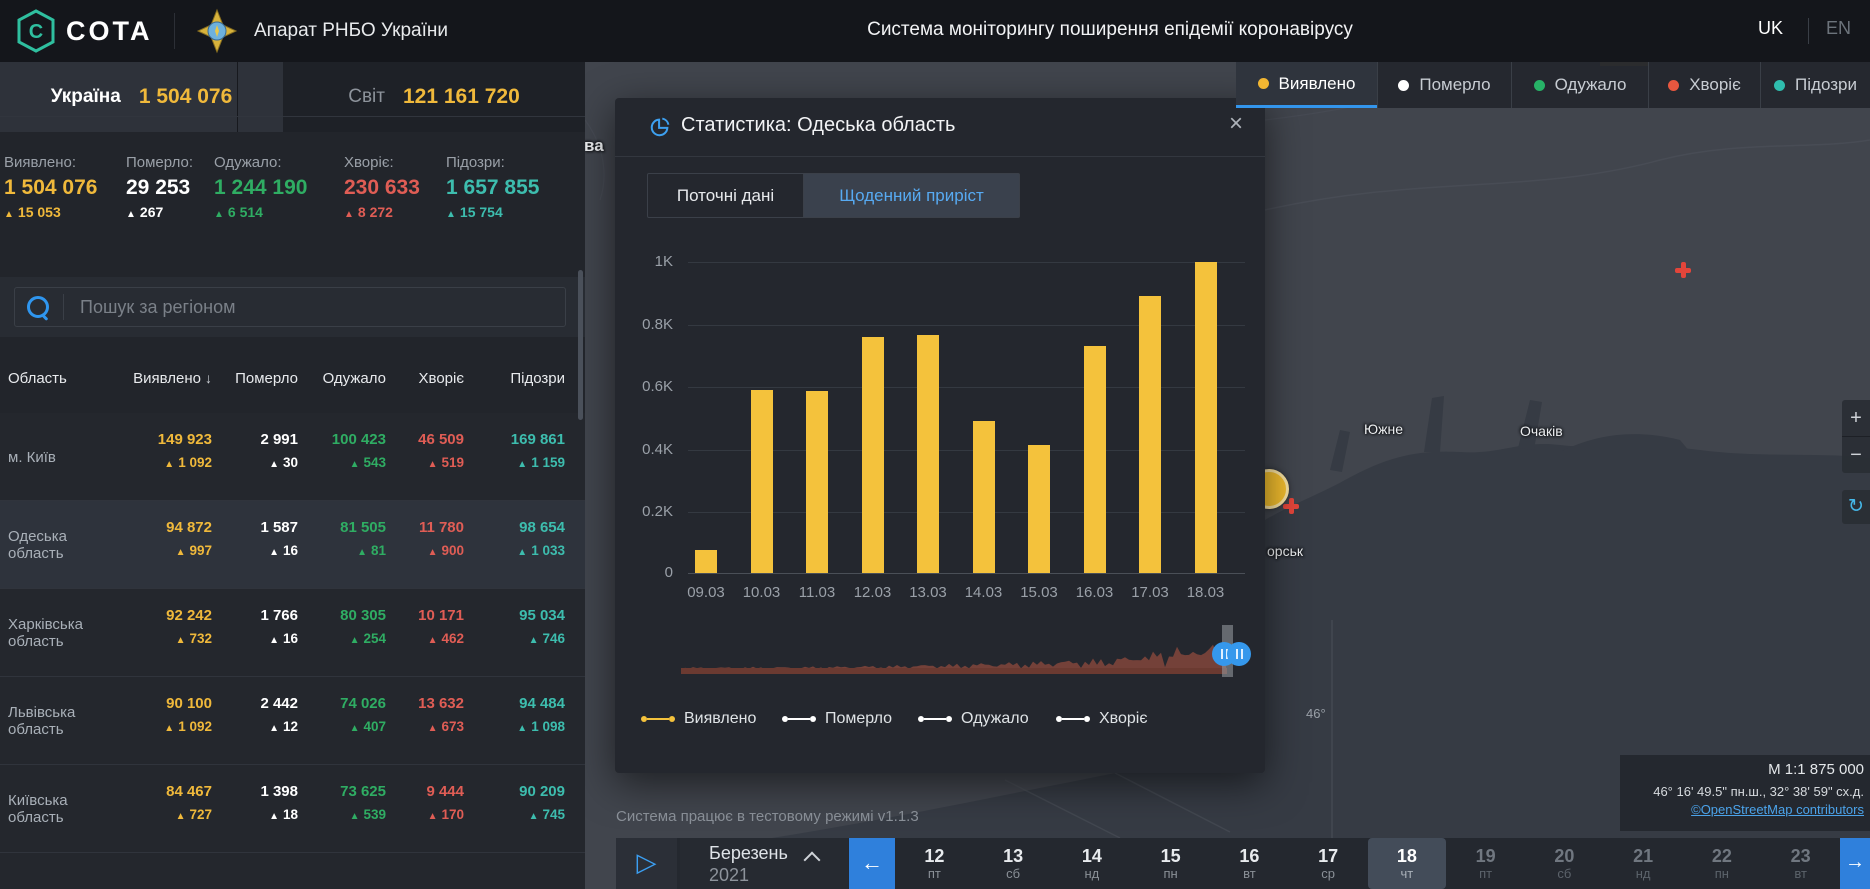  I want to click on map-refresh-button: ↻, so click(1856, 507).